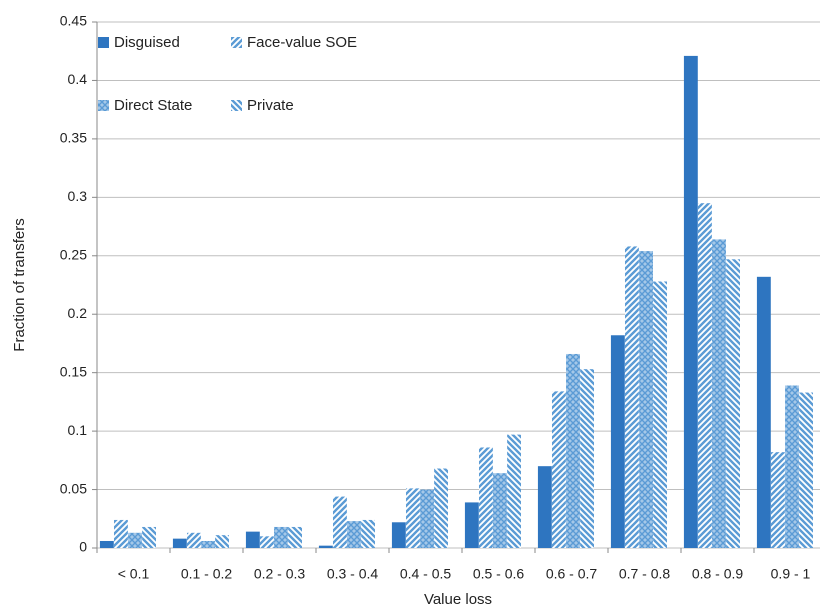 The width and height of the screenshot is (820, 609). Describe the element at coordinates (78, 313) in the screenshot. I see `y-tick-label: 0.2` at that location.